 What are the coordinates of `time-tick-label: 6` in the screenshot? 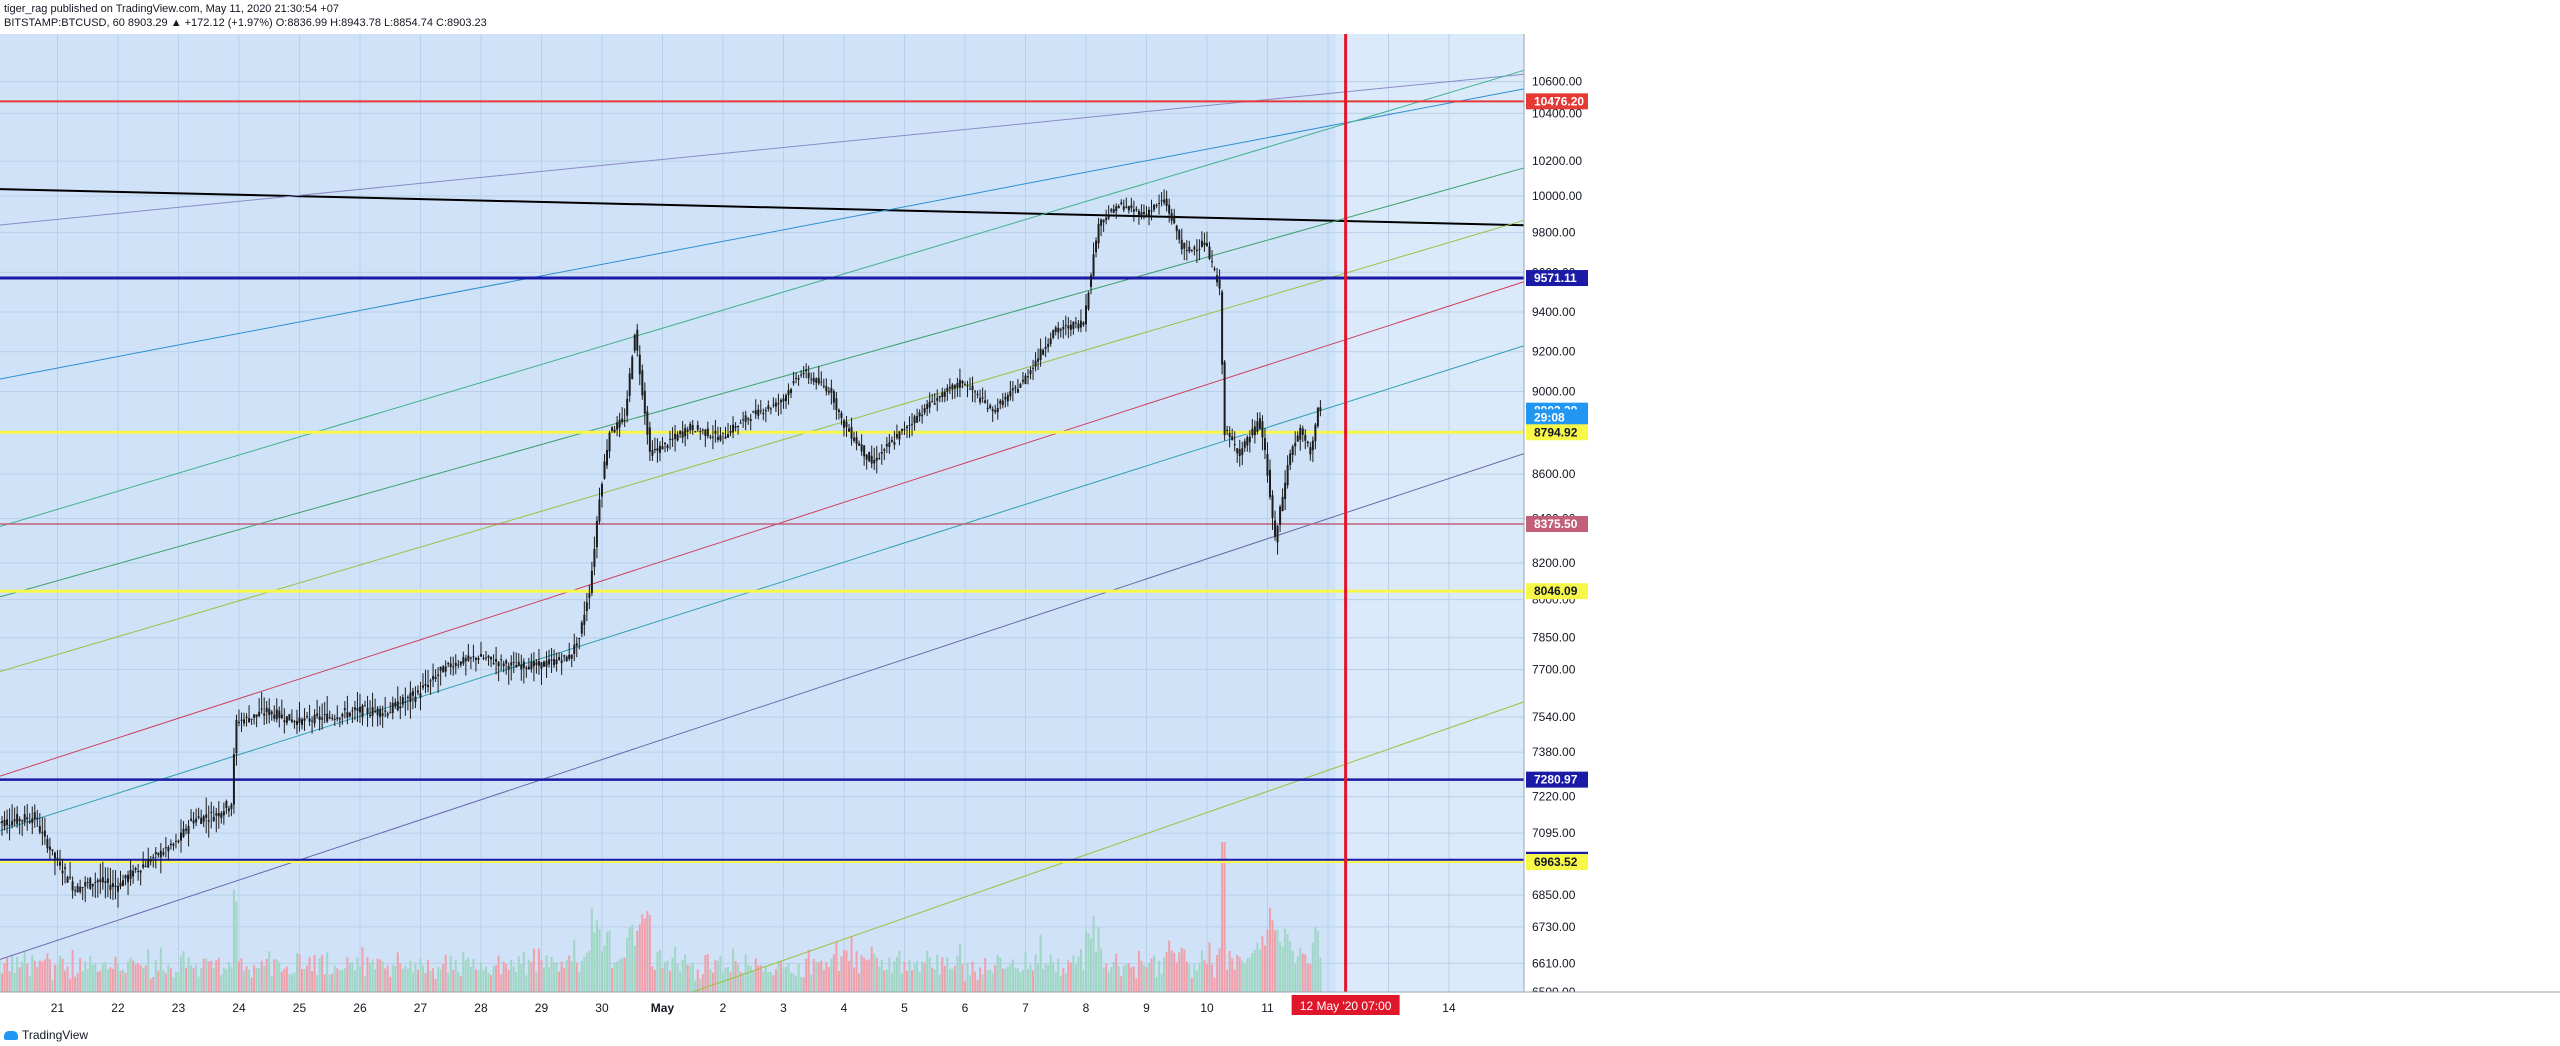 It's located at (965, 1008).